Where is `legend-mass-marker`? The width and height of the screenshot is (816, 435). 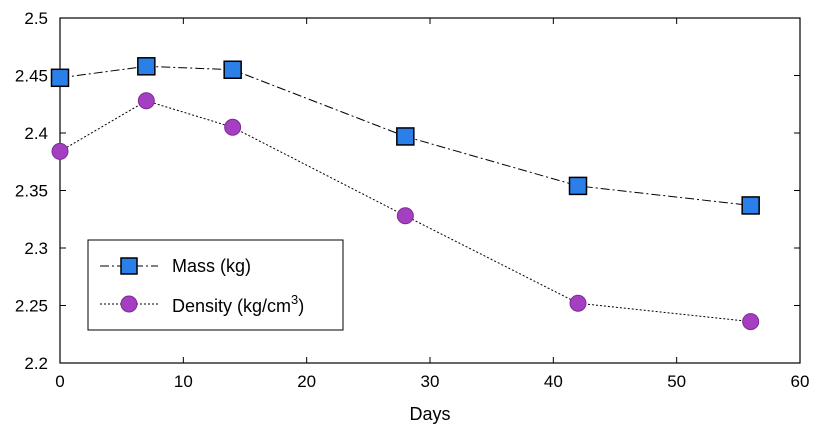 legend-mass-marker is located at coordinates (129, 266).